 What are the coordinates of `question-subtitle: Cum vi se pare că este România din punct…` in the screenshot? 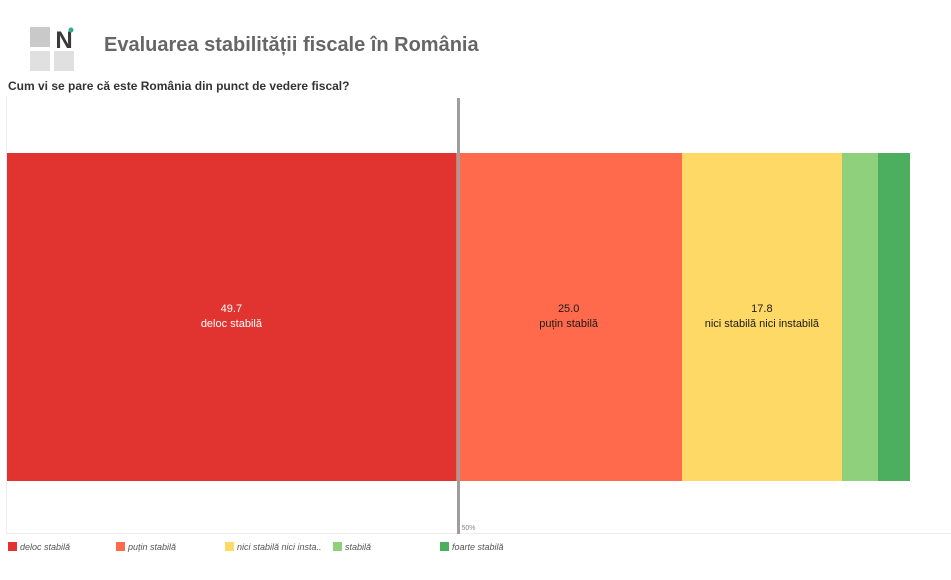 It's located at (179, 86).